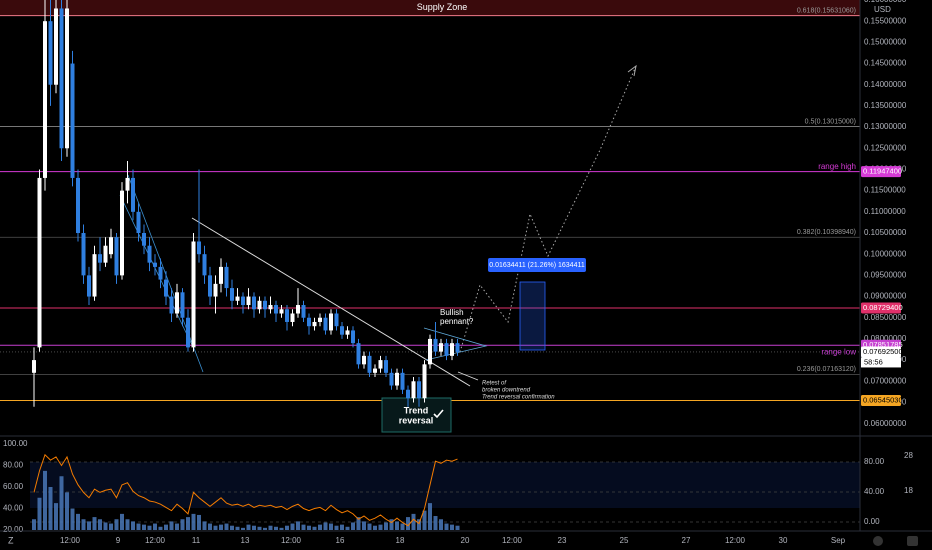 This screenshot has height=550, width=932. What do you see at coordinates (562, 540) in the screenshot?
I see `x-tick-label: 23` at bounding box center [562, 540].